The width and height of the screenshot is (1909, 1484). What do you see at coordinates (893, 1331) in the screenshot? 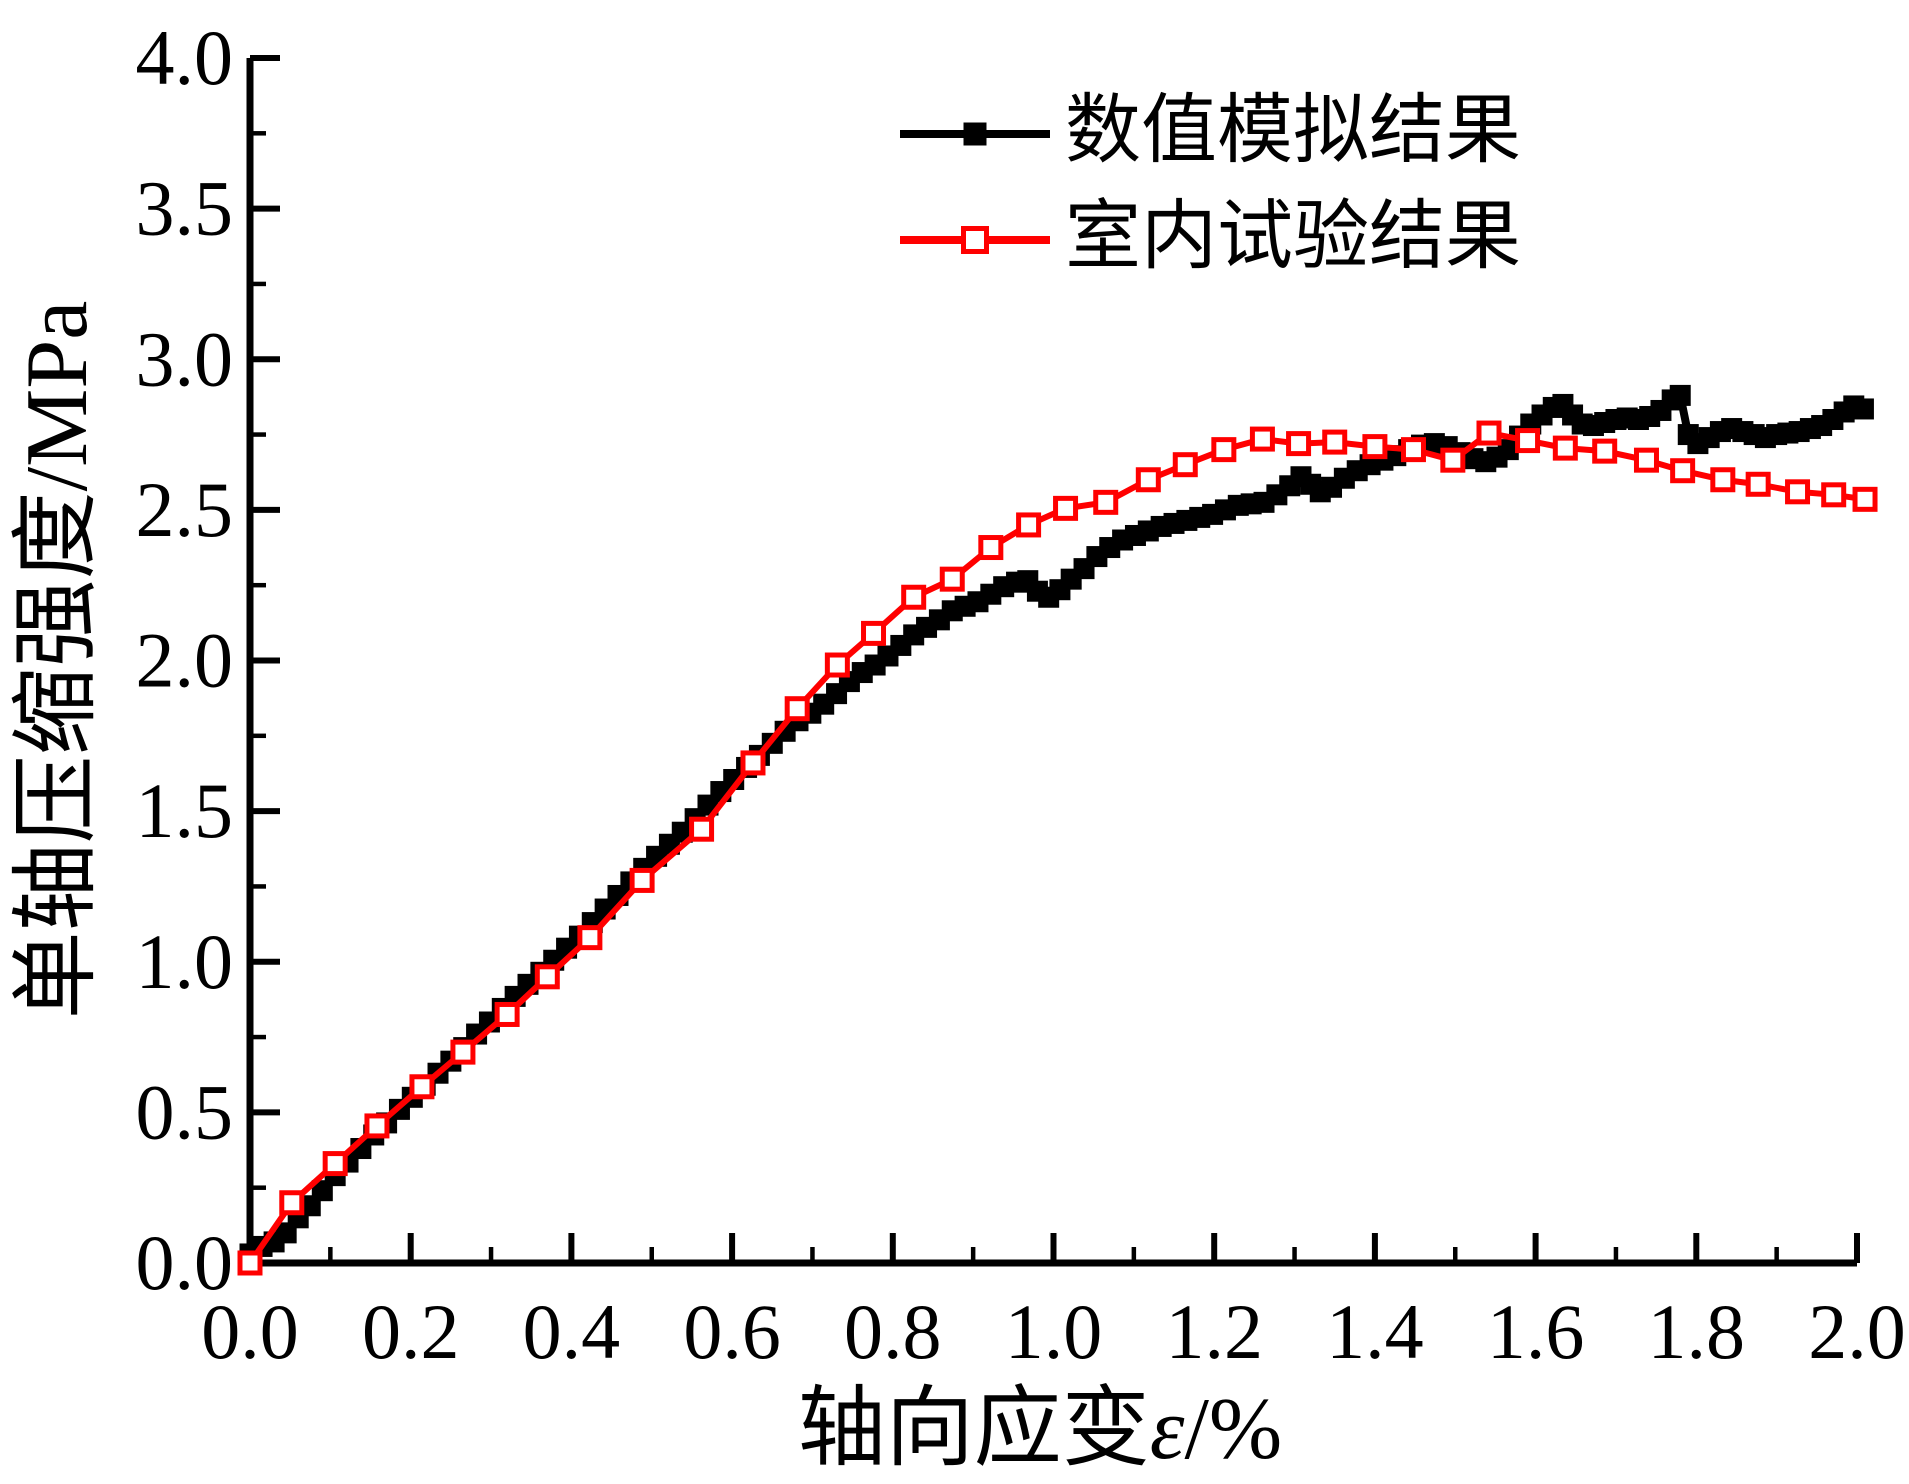
I see `x-tick-label: 0.8` at bounding box center [893, 1331].